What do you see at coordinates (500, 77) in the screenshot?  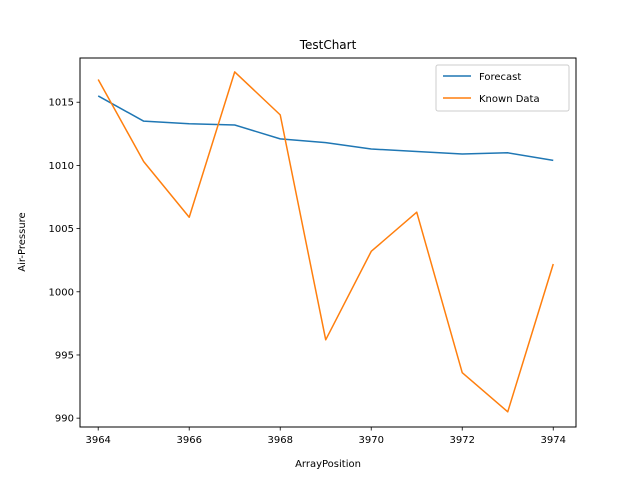 I see `legend-label-forecast: Forecast` at bounding box center [500, 77].